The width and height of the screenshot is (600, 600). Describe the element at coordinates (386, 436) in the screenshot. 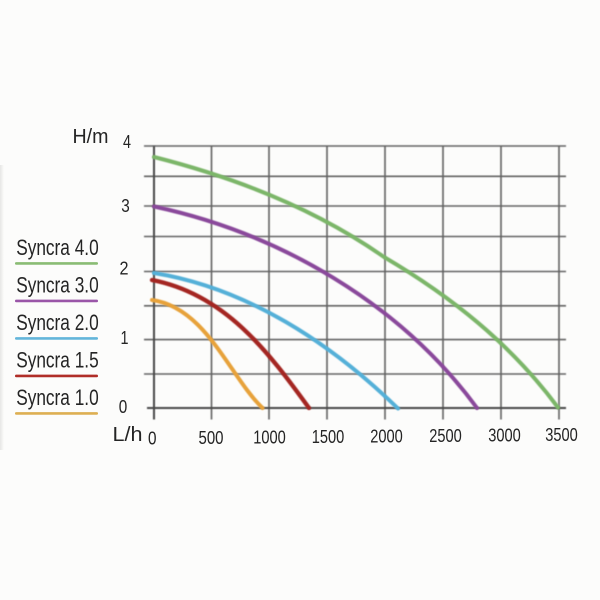

I see `svg-text: 2000` at that location.